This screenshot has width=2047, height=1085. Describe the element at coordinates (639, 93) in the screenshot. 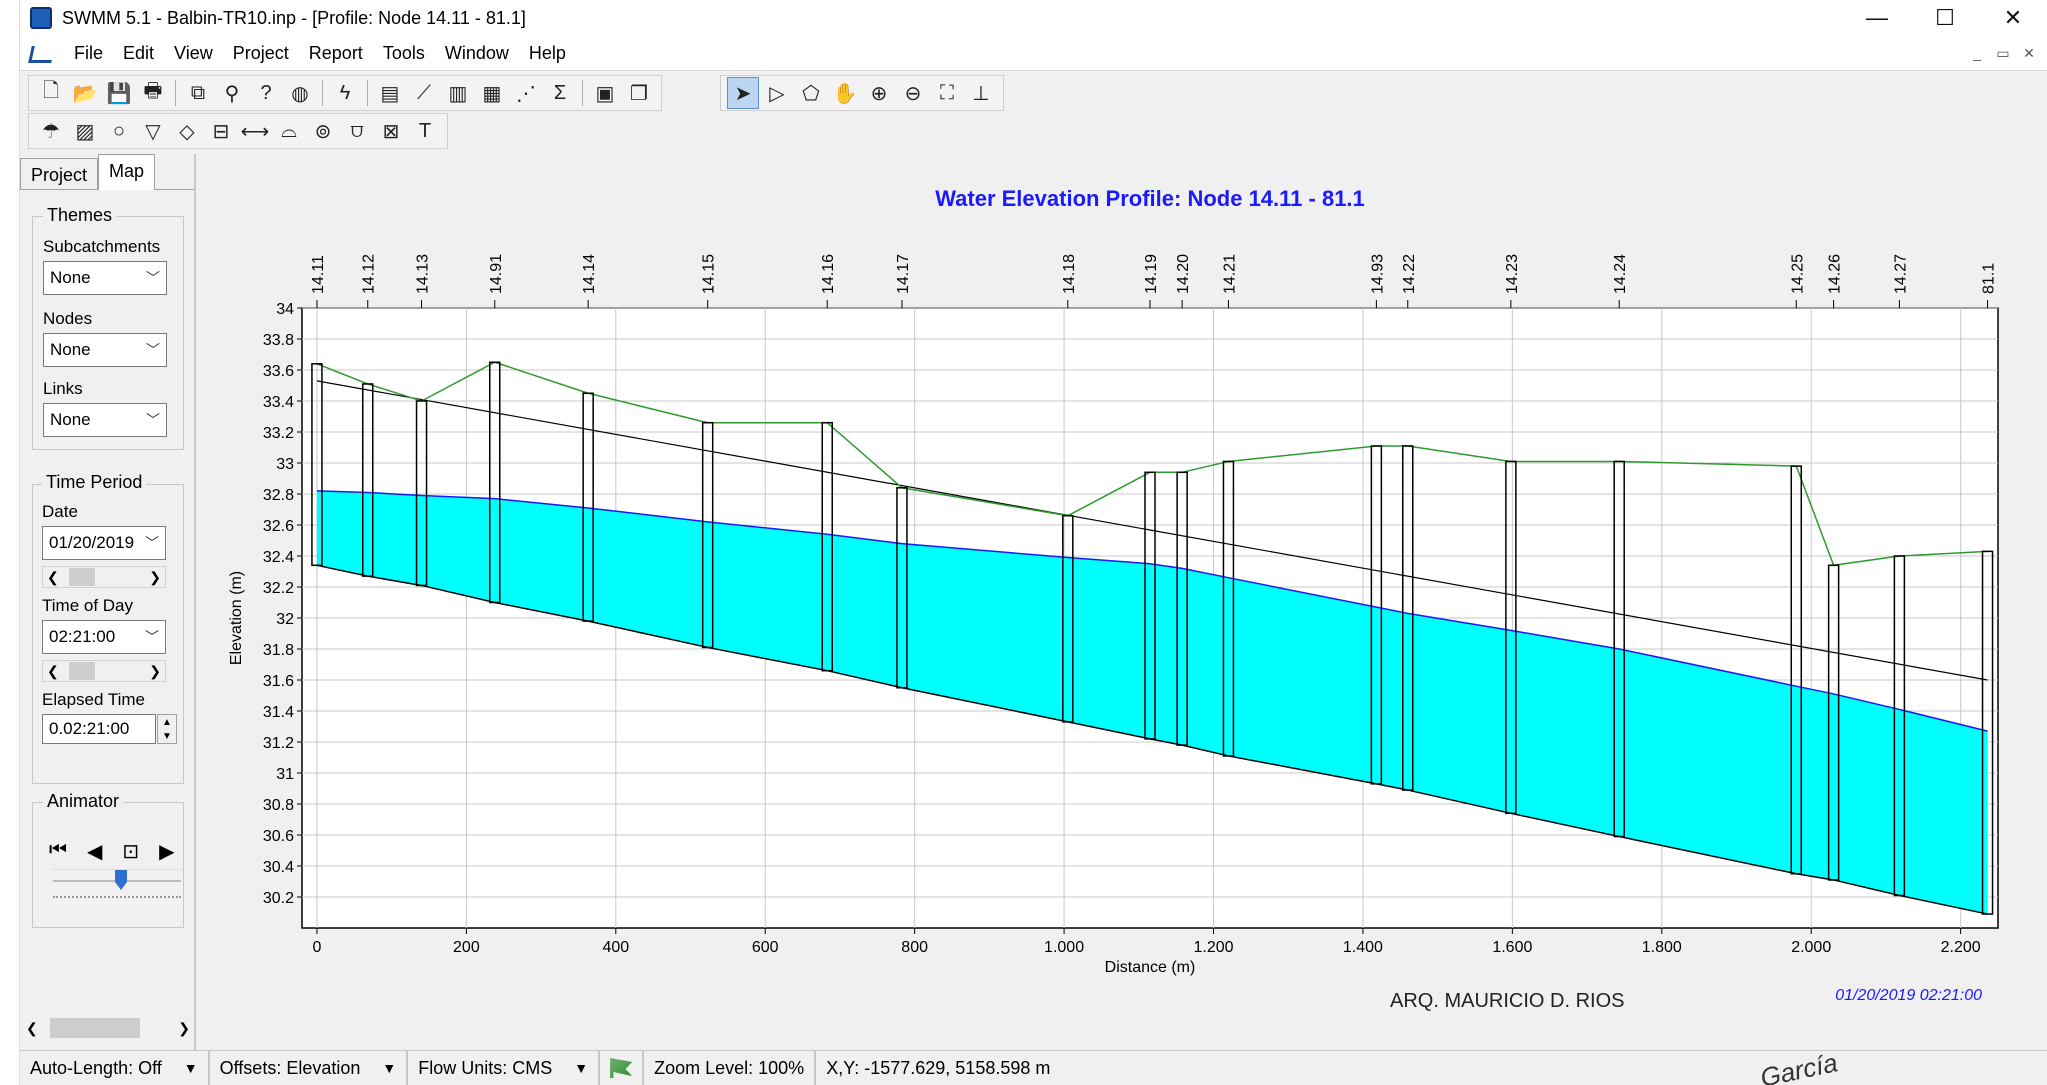

I see `arrange-windows-icon: ❐` at that location.